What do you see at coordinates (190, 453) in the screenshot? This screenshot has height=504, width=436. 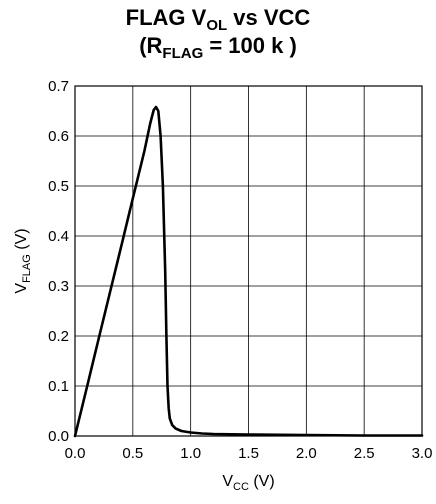 I see `x-tick-label: 1.0` at bounding box center [190, 453].